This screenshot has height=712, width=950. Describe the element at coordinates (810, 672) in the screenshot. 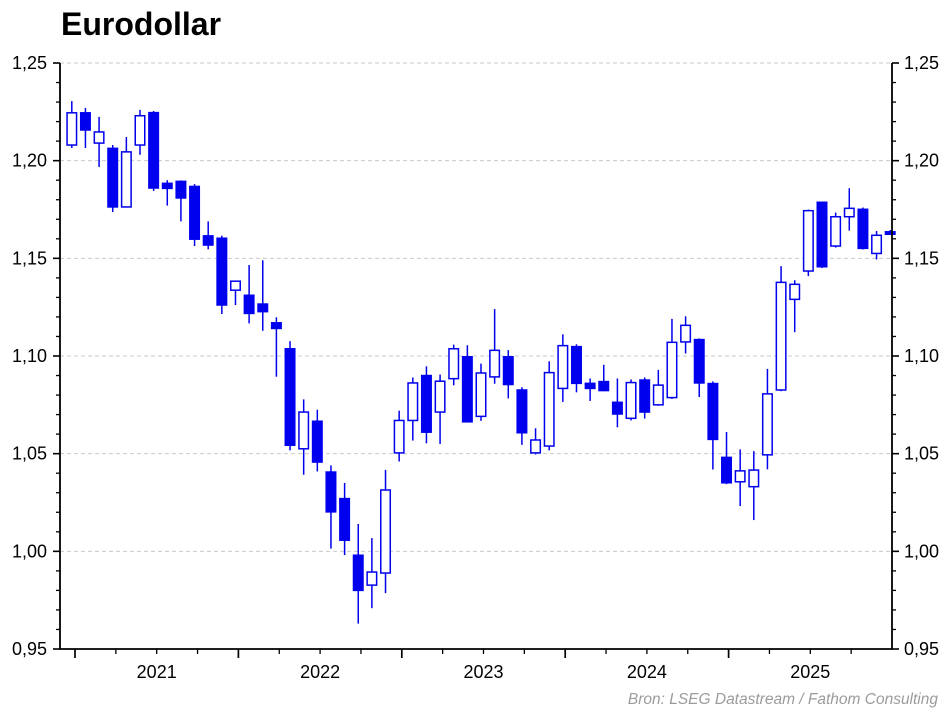

I see `x-axis-year-label: 2025` at that location.